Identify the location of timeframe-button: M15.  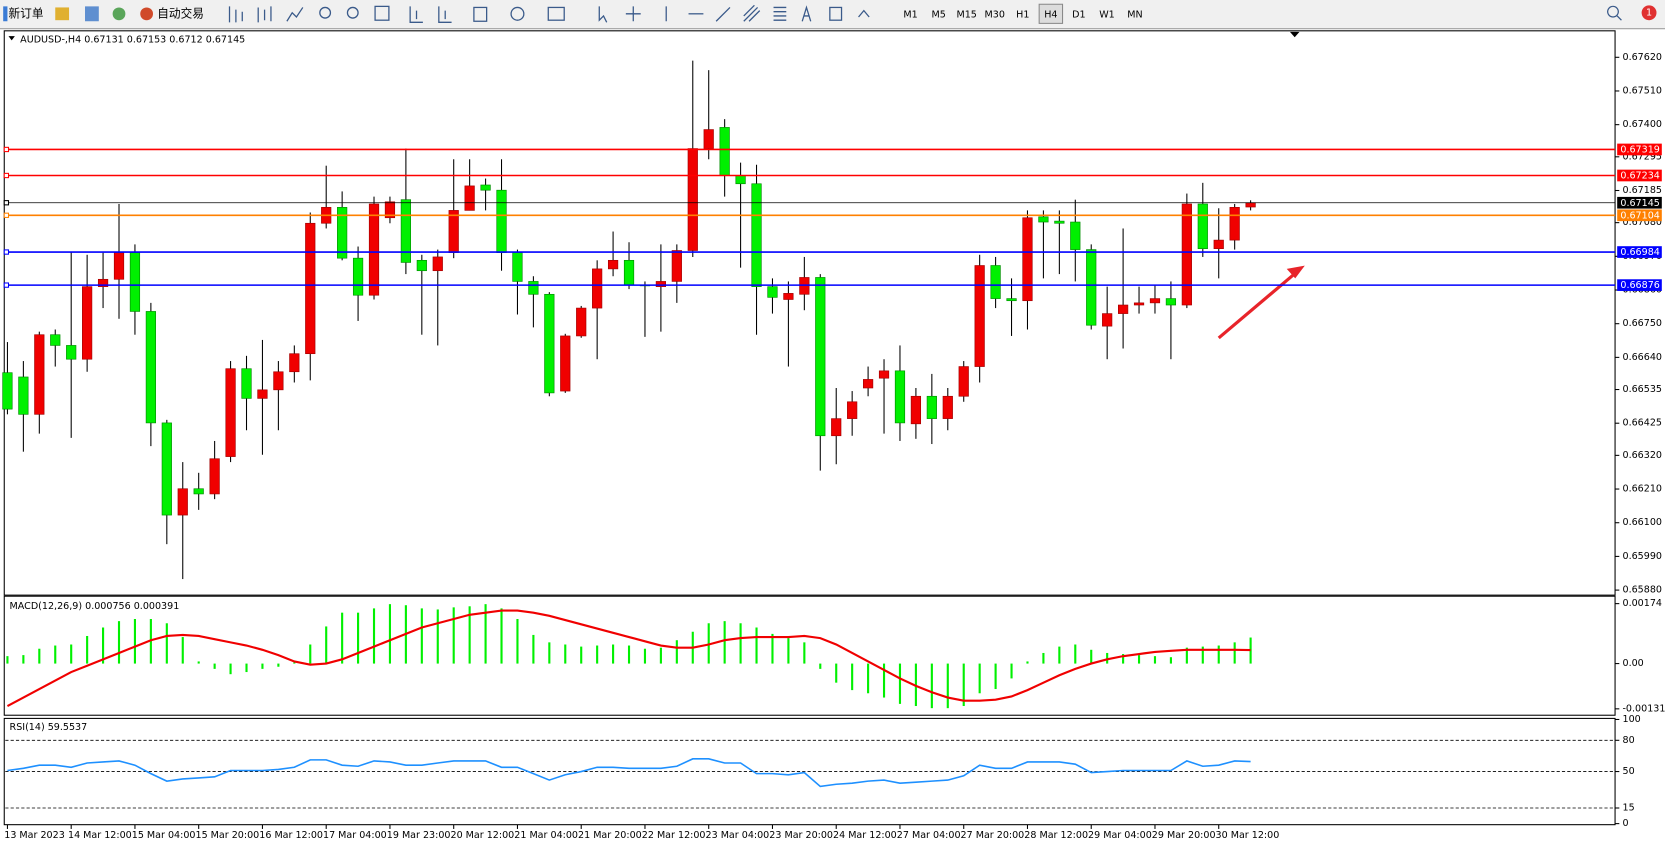
(967, 14).